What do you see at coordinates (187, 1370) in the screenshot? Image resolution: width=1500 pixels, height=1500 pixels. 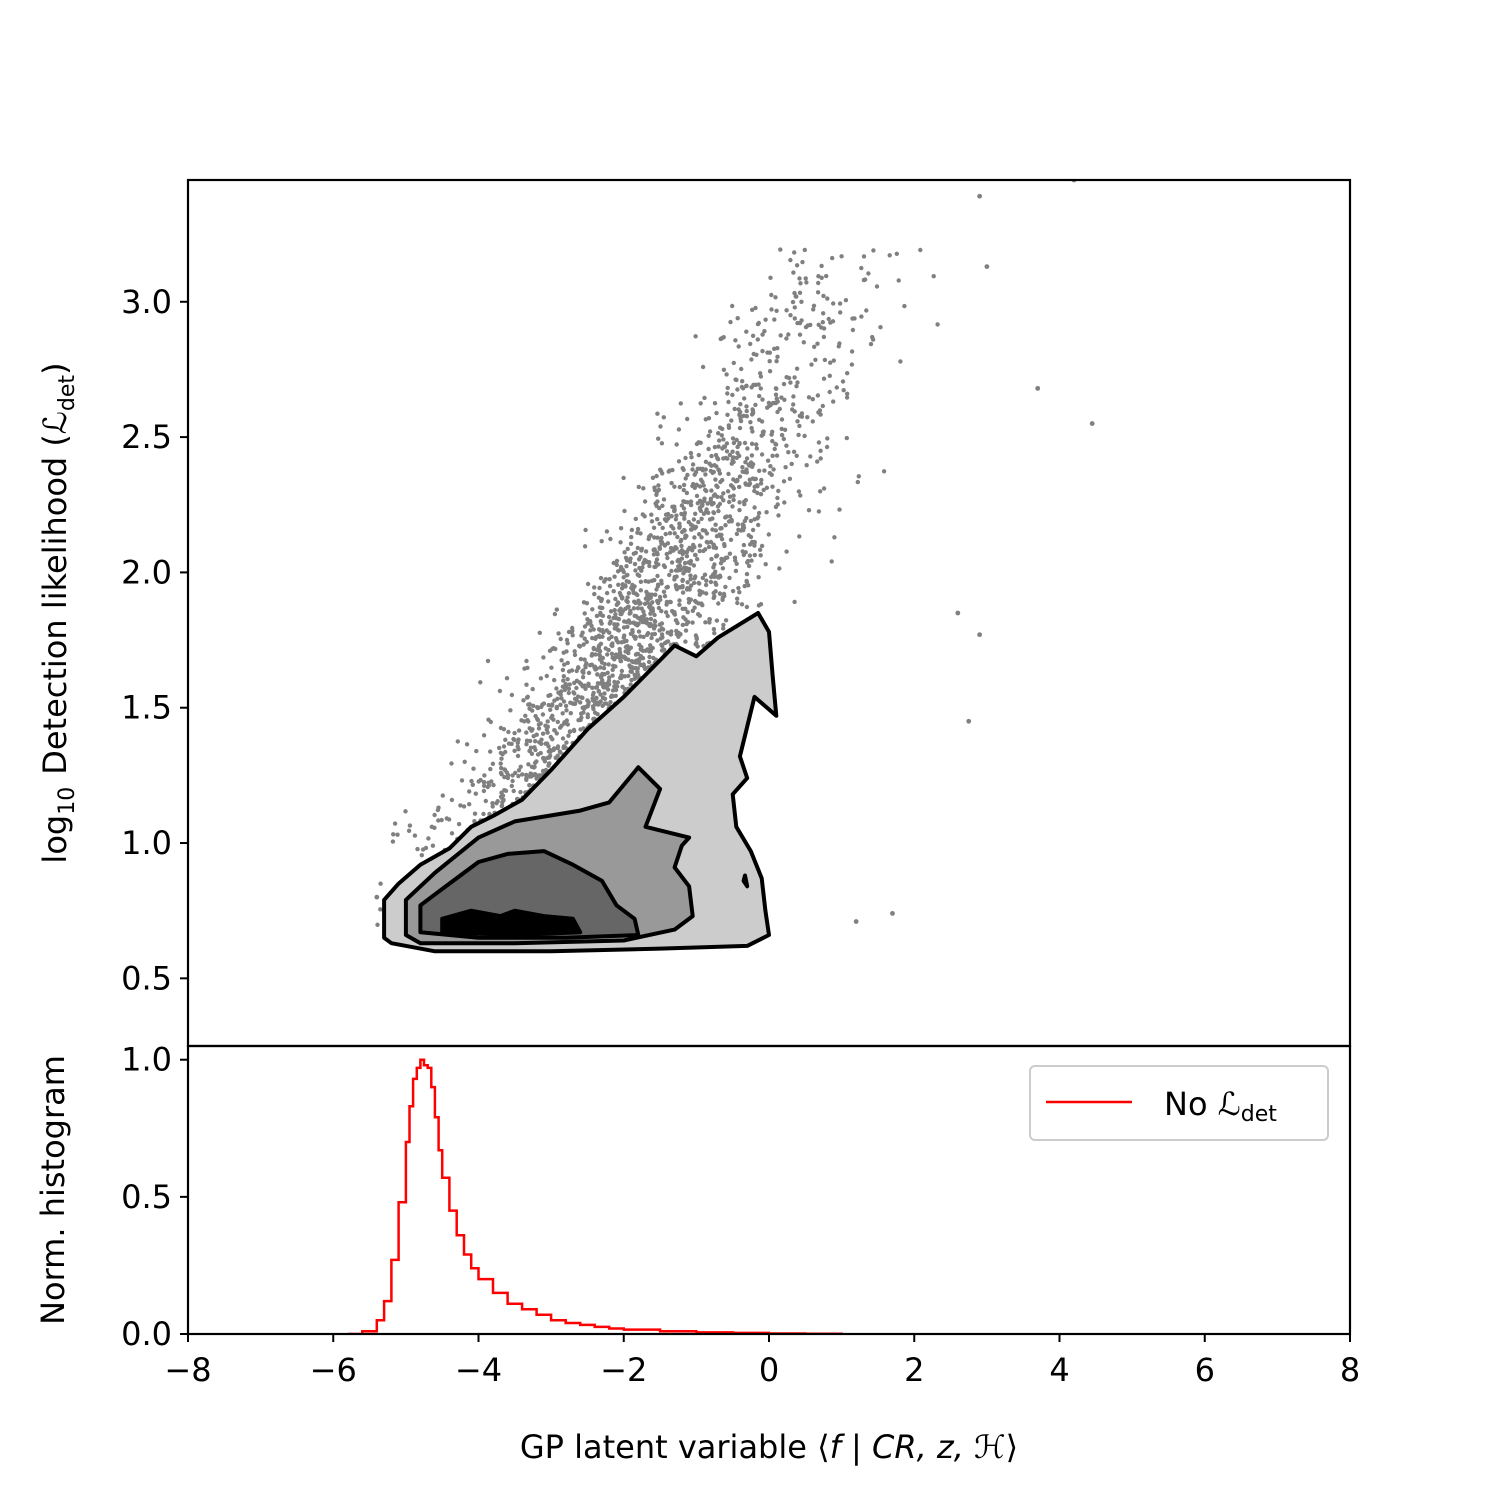 I see `x-tick-label: −8` at bounding box center [187, 1370].